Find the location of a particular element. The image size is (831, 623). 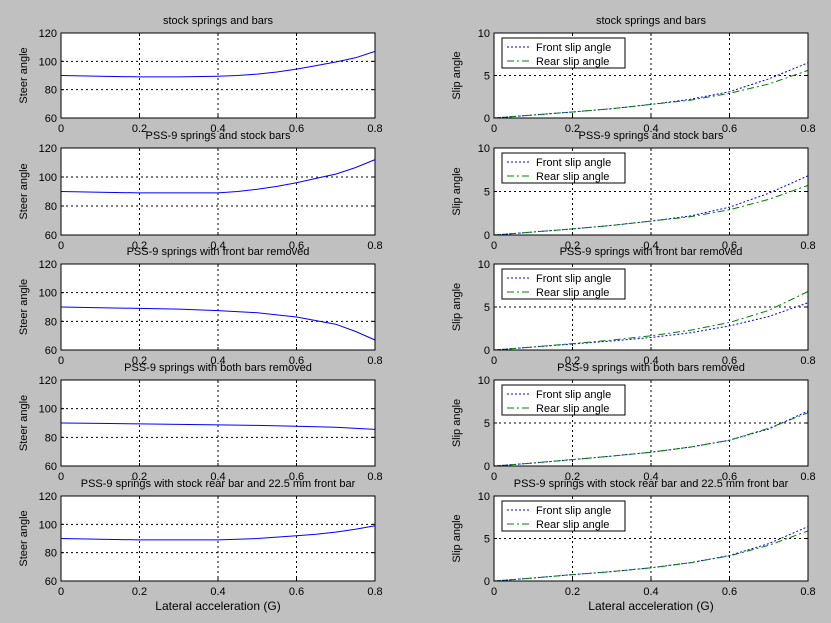

subplot-title: PSS-9 springs with front bar removed is located at coordinates (651, 252).